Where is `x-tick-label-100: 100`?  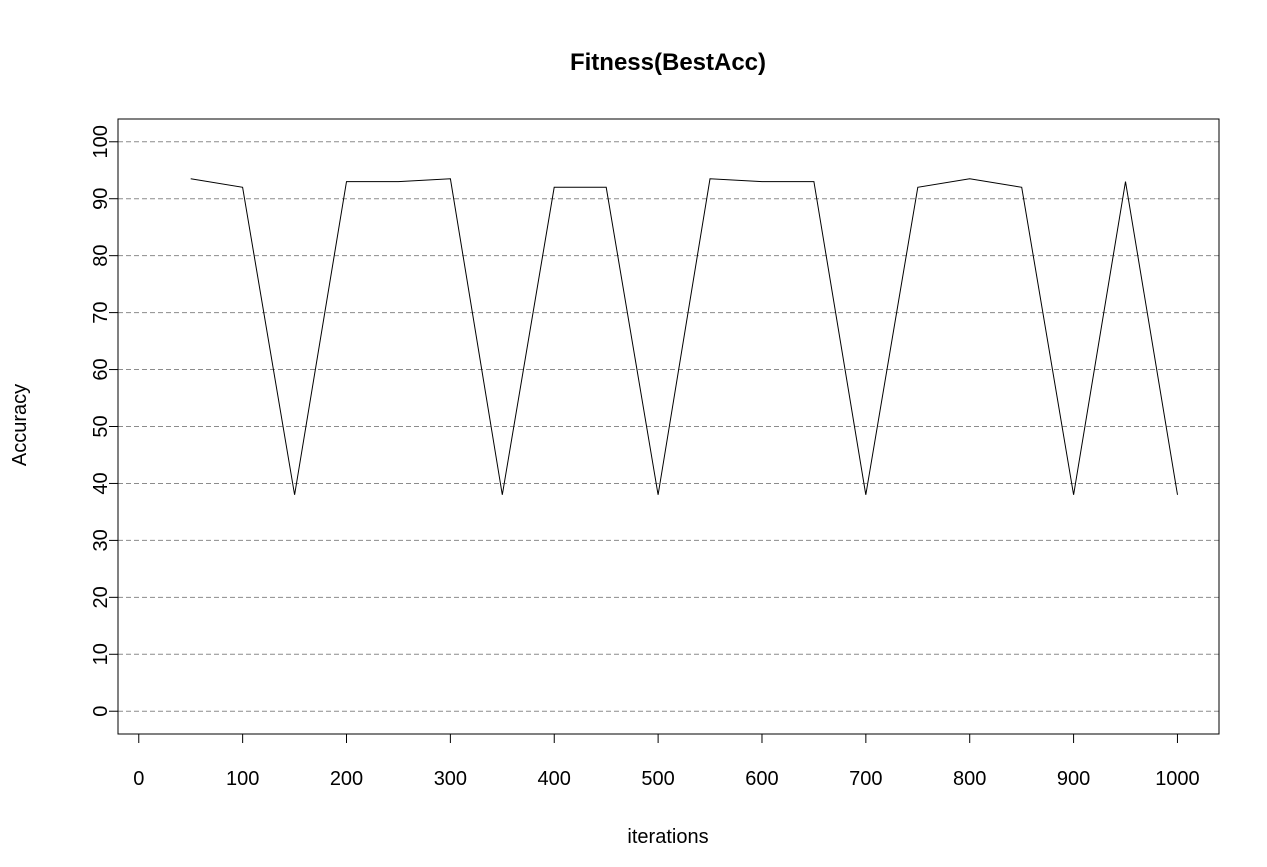
x-tick-label-100: 100 is located at coordinates (242, 779).